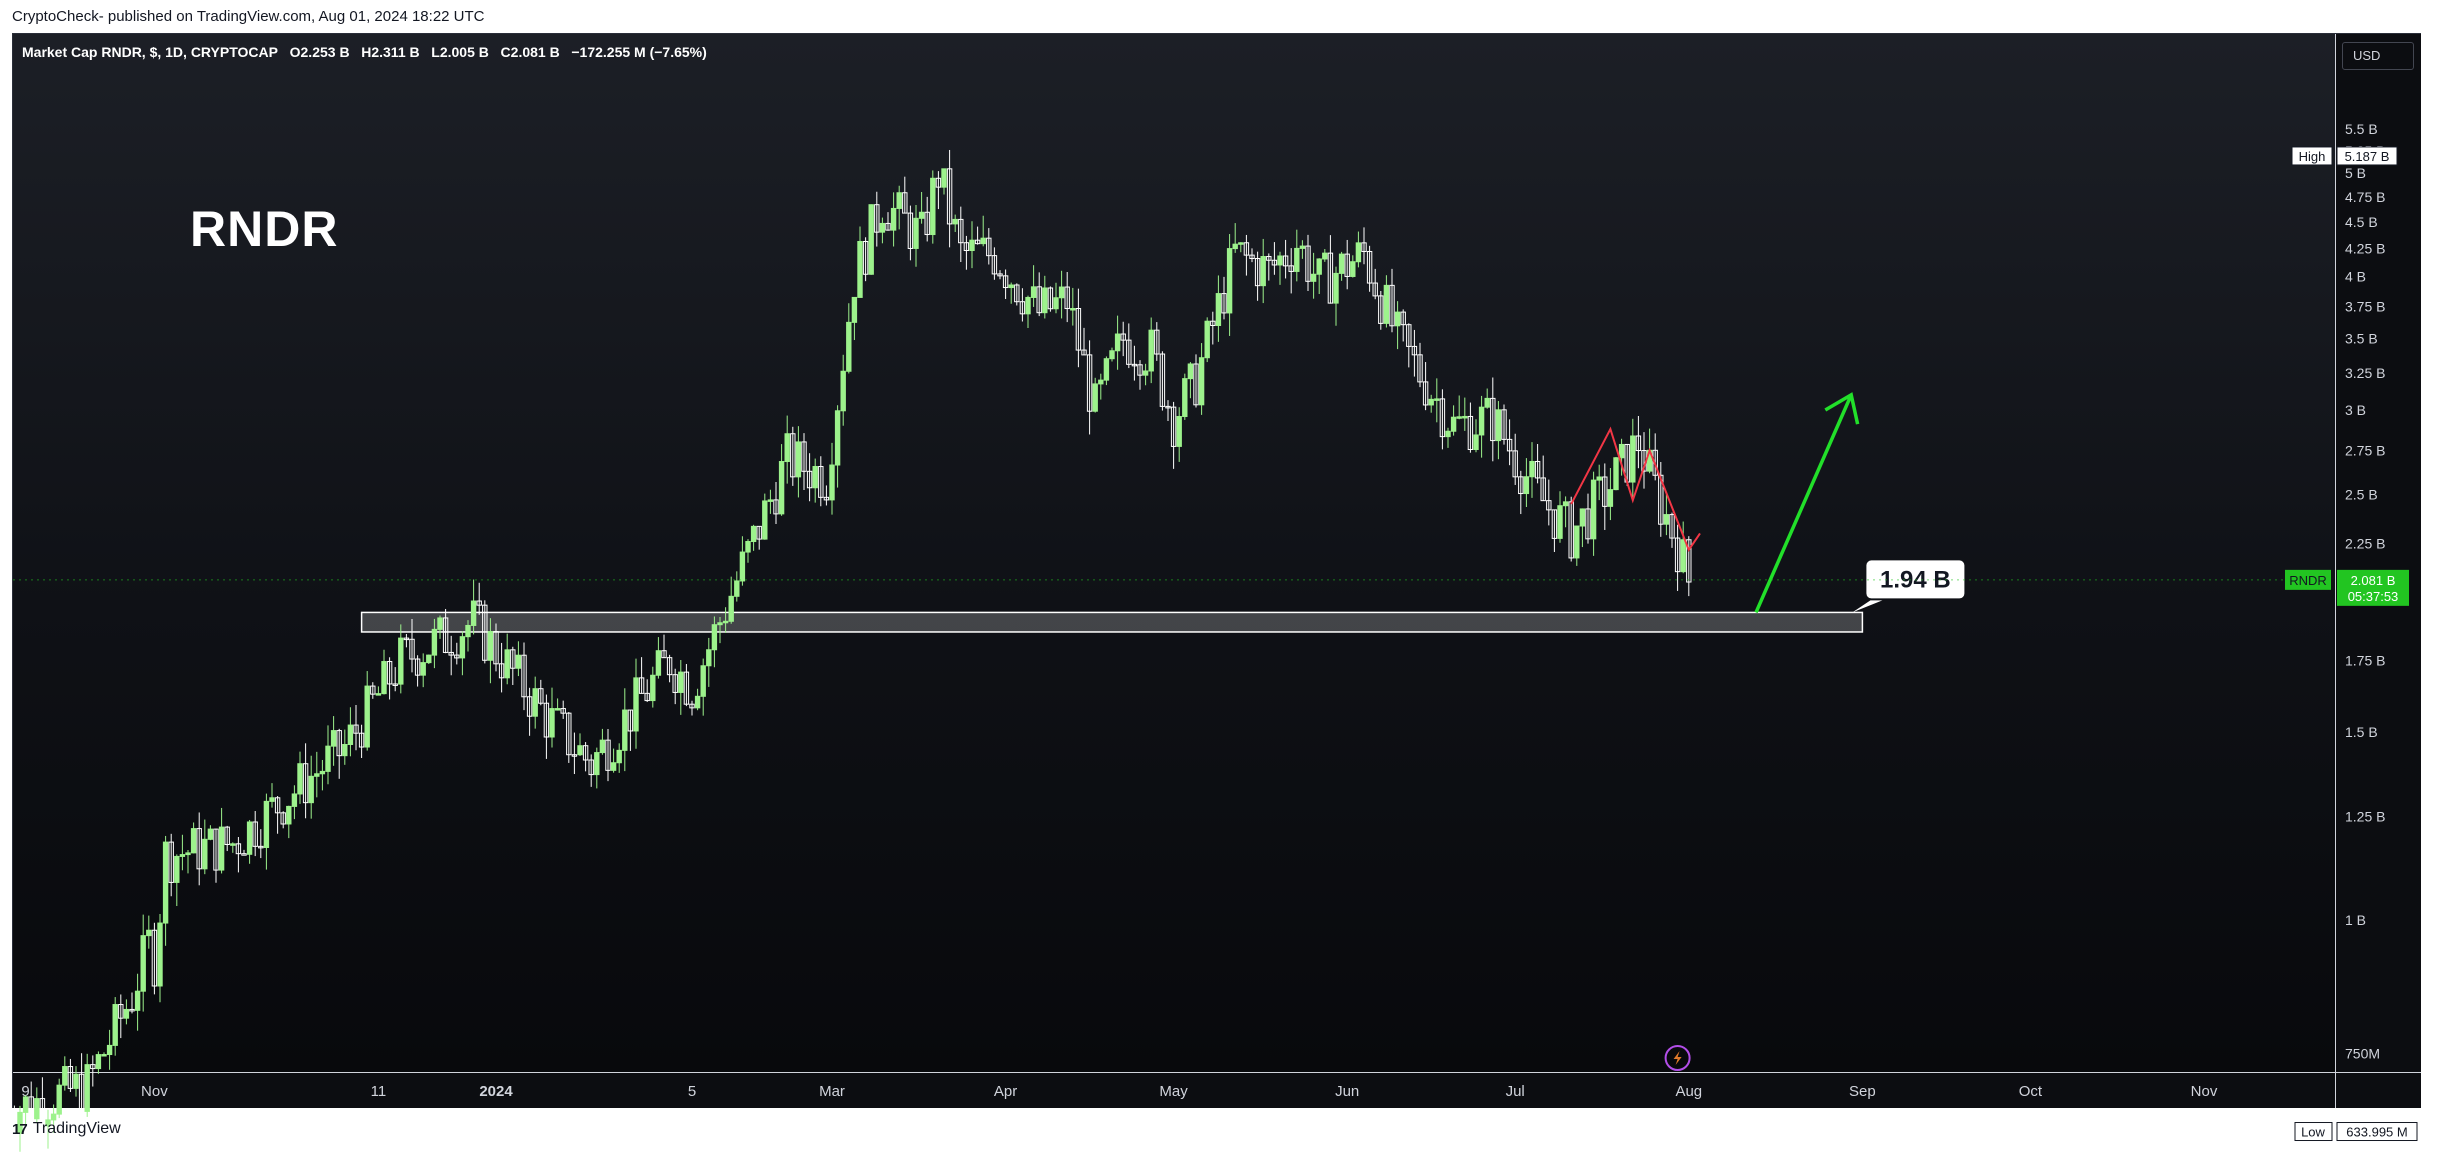  I want to click on price-tick-label: 4.25 B, so click(2365, 248).